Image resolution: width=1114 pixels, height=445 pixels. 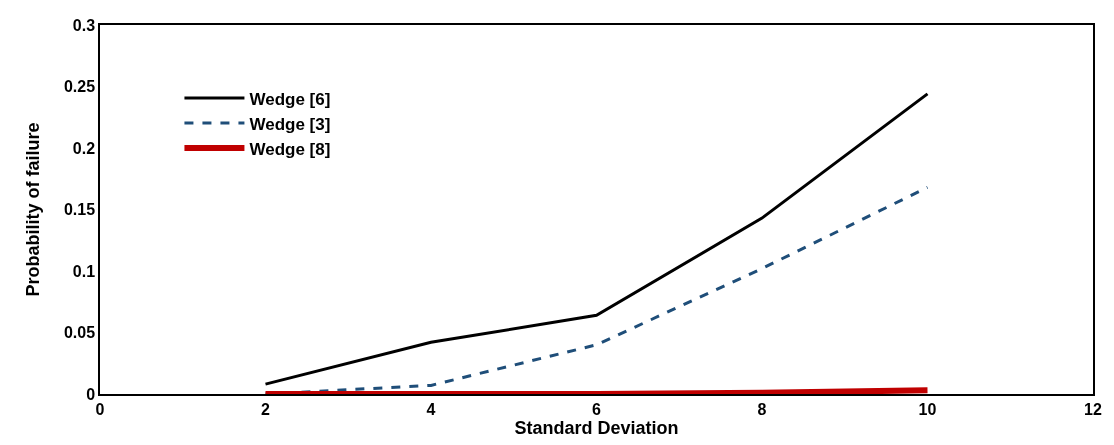 I want to click on legend-label: Wedge [3], so click(x=290, y=124).